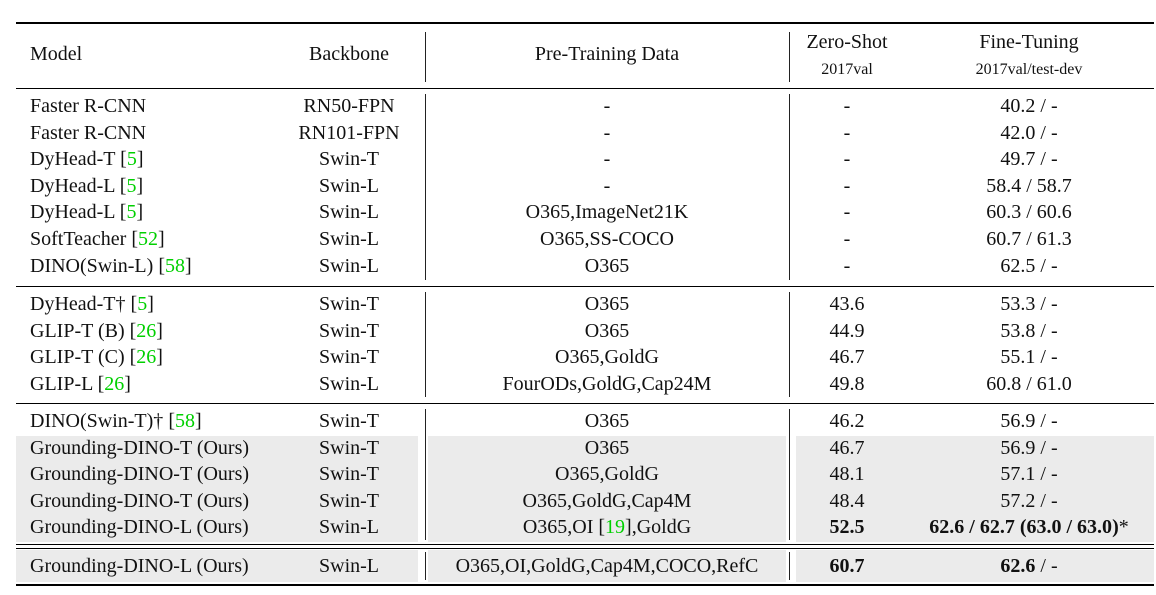  What do you see at coordinates (607, 566) in the screenshot?
I see `pretrain-data: O365,OI,GoldG,Cap4M,COCO,RefC` at bounding box center [607, 566].